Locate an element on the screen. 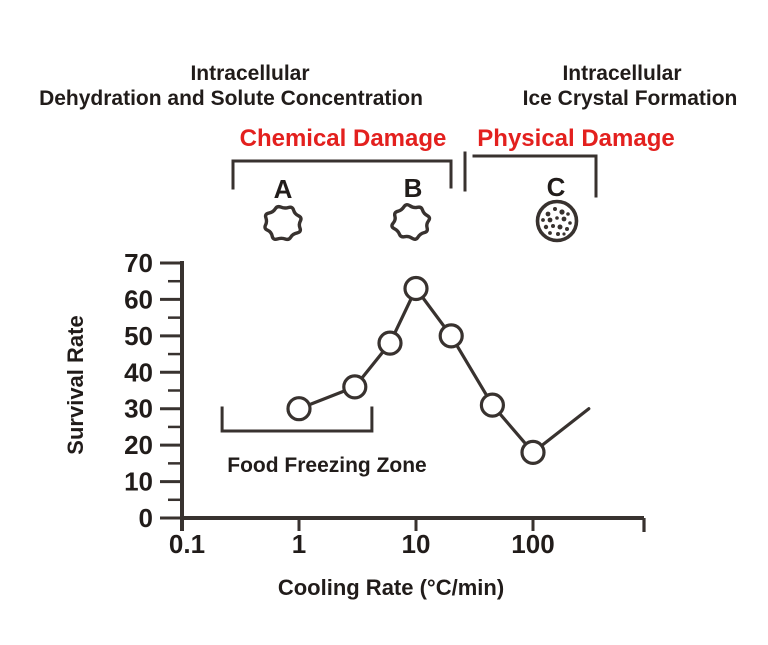  y-tick-label-0: 0 is located at coordinates (146, 518).